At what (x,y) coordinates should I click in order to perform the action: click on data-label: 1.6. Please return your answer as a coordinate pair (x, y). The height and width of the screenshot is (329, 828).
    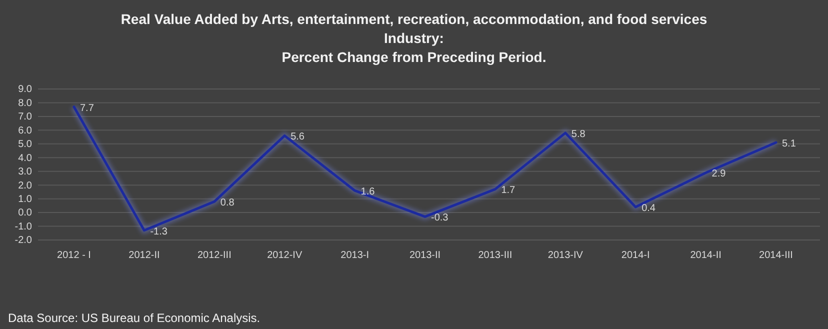
    Looking at the image, I should click on (368, 192).